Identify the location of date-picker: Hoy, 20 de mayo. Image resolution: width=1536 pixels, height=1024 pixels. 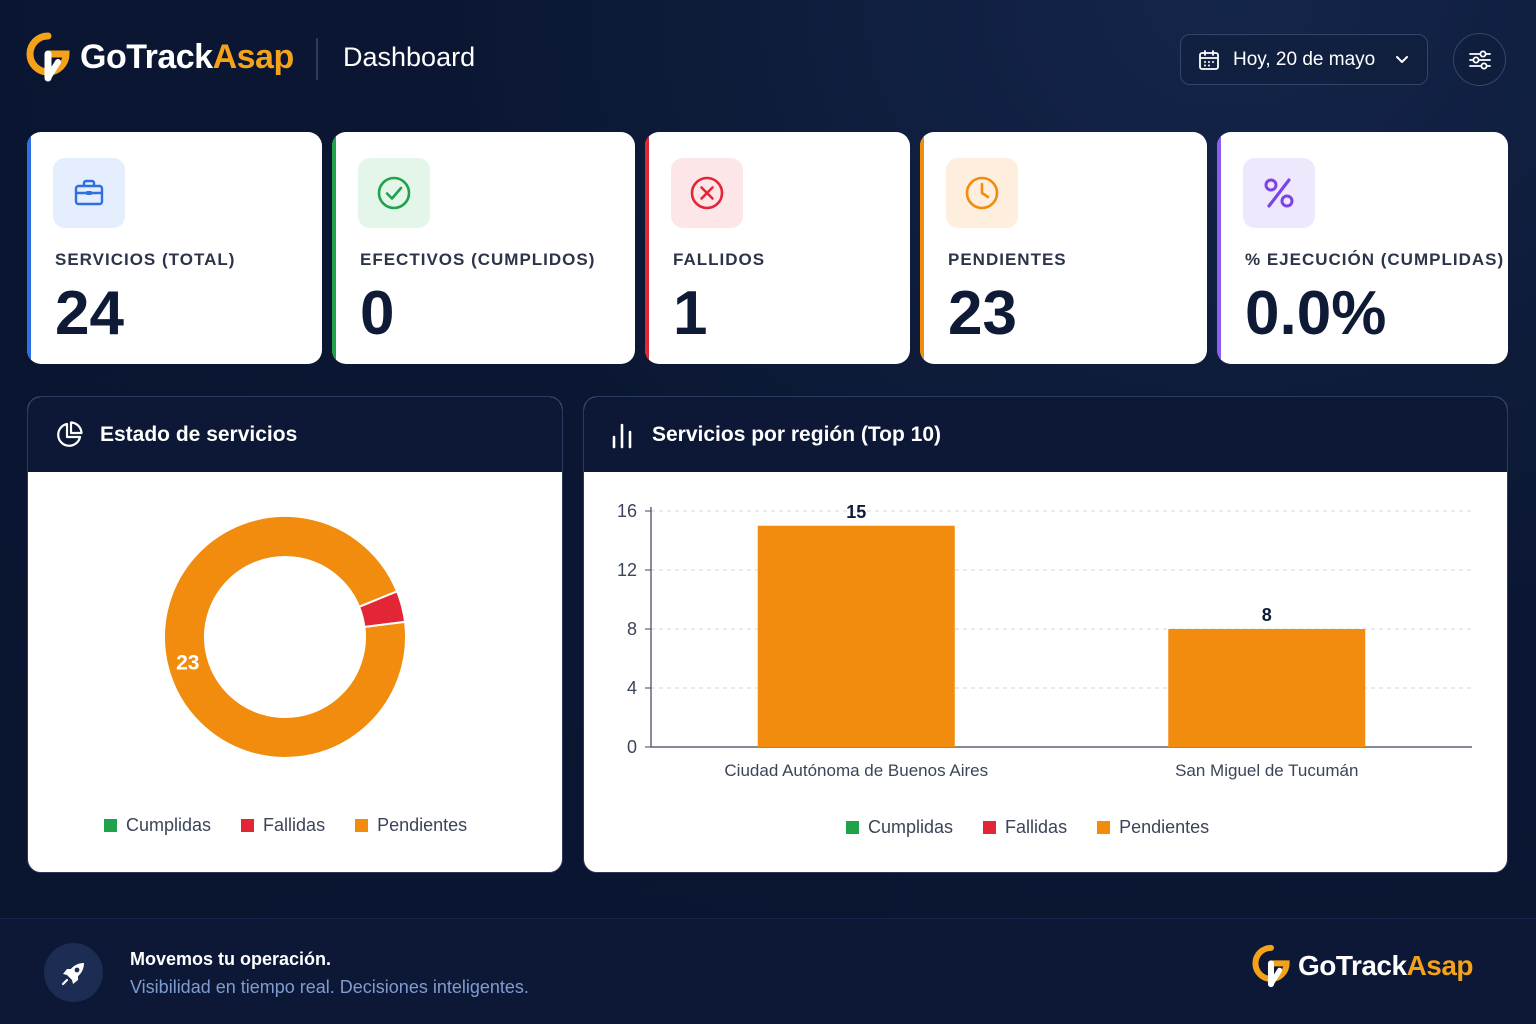
(1304, 59).